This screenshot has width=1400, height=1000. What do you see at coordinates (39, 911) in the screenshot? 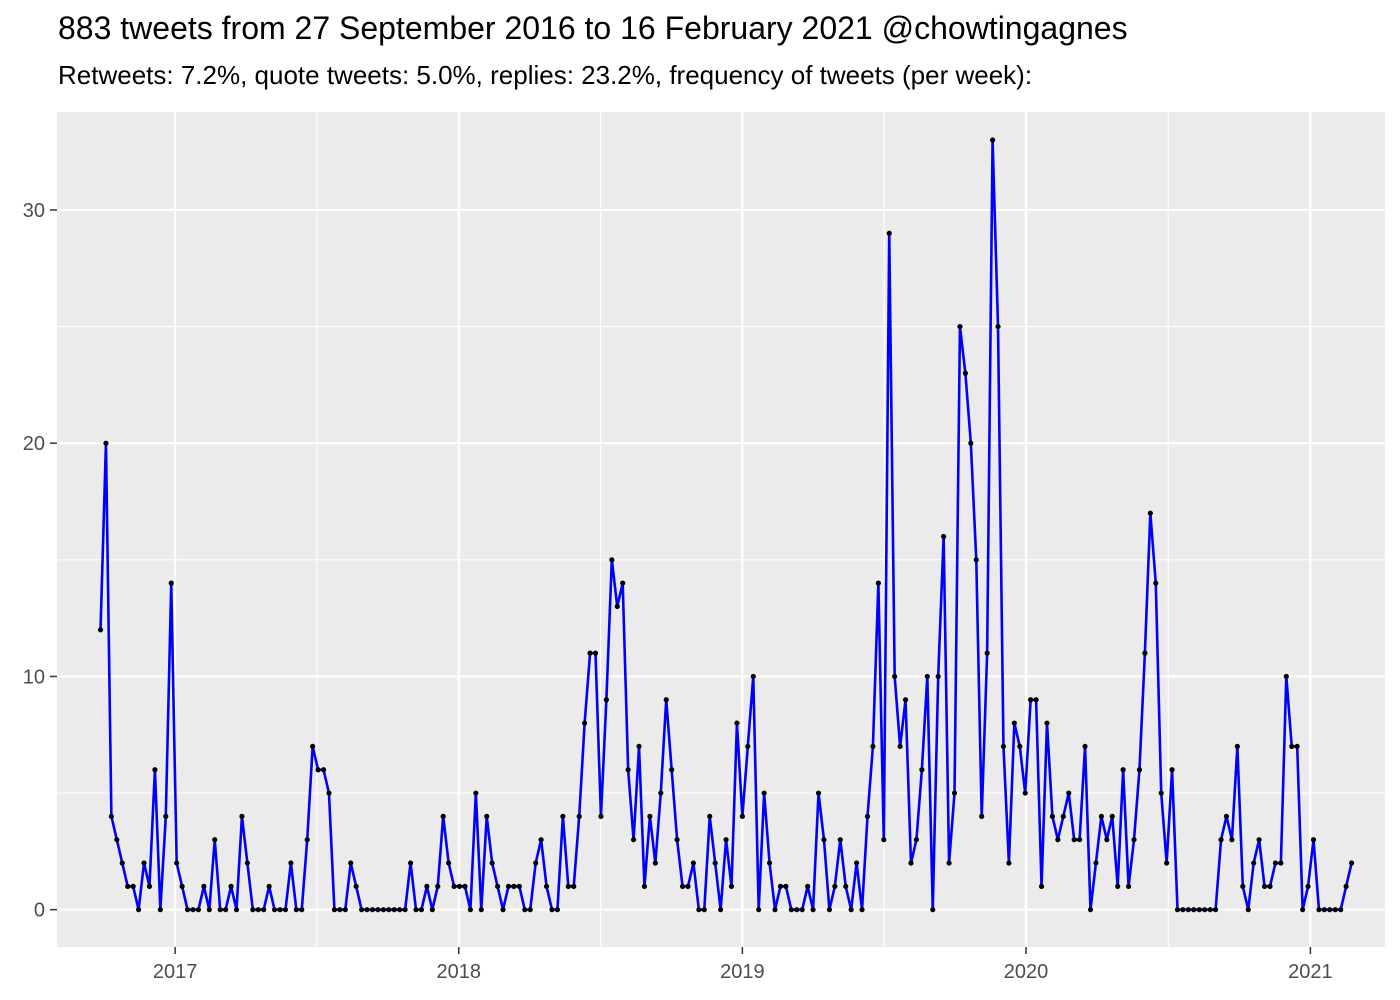
I see `y-tick-label: 0` at bounding box center [39, 911].